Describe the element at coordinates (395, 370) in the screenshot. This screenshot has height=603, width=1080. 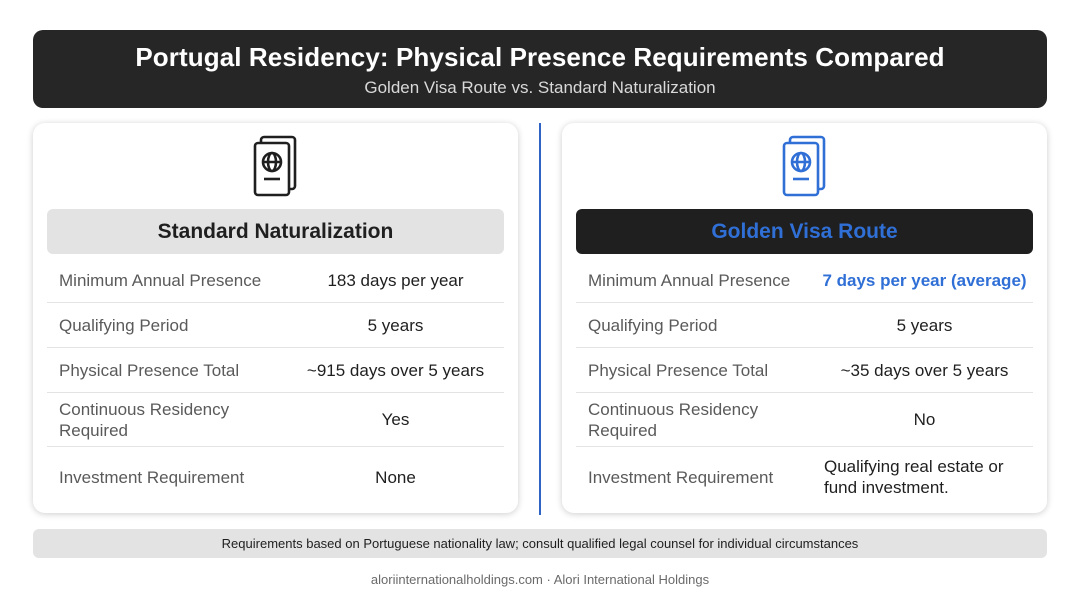
I see `row-value: ~915 days over 5 years` at that location.